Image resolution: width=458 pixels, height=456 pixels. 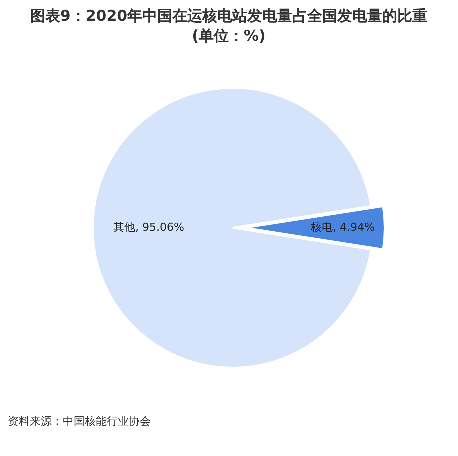 What do you see at coordinates (342, 227) in the screenshot?
I see `slice-label: 核电, 4.94%` at bounding box center [342, 227].